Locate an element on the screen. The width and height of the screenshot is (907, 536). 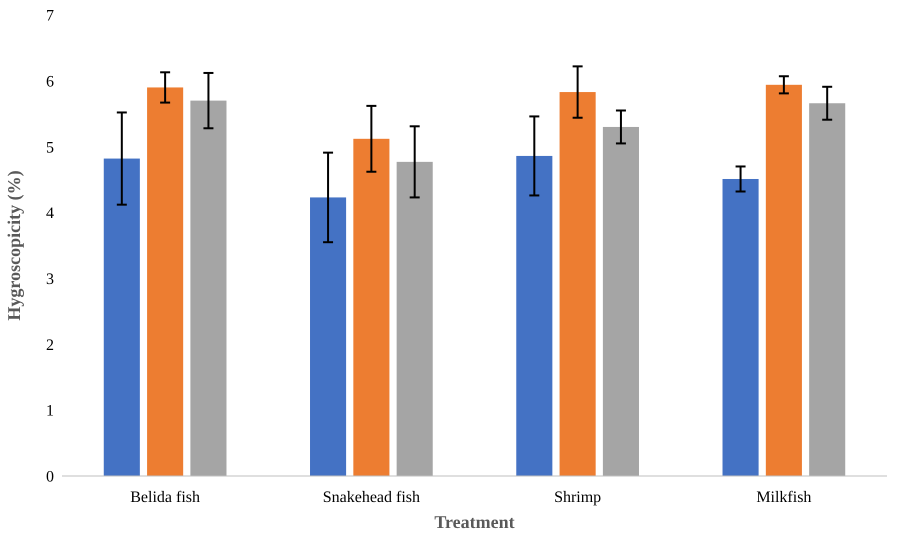
y-tick-label: 5 is located at coordinates (50, 147).